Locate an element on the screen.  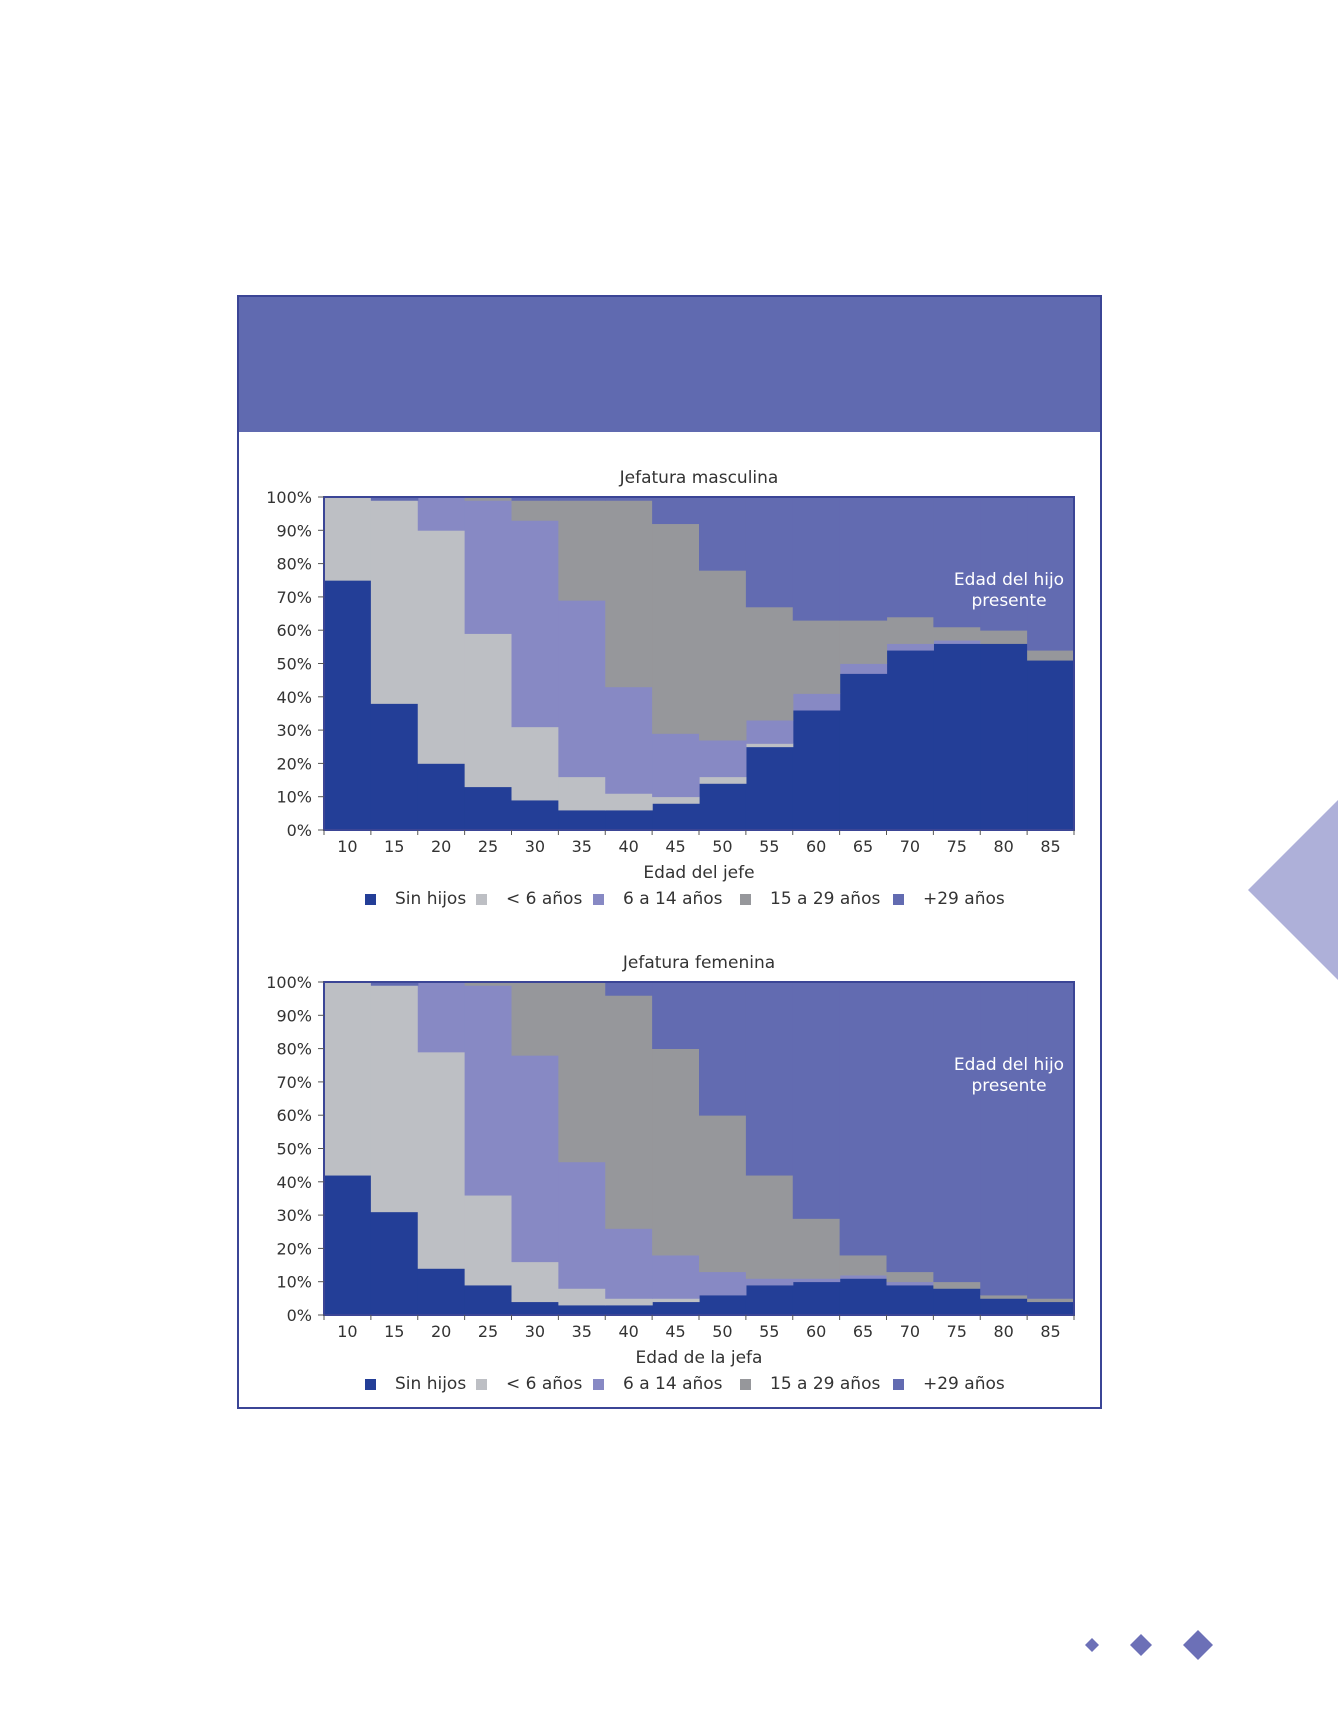
decorative-triangle-icon is located at coordinates (1293, 890).